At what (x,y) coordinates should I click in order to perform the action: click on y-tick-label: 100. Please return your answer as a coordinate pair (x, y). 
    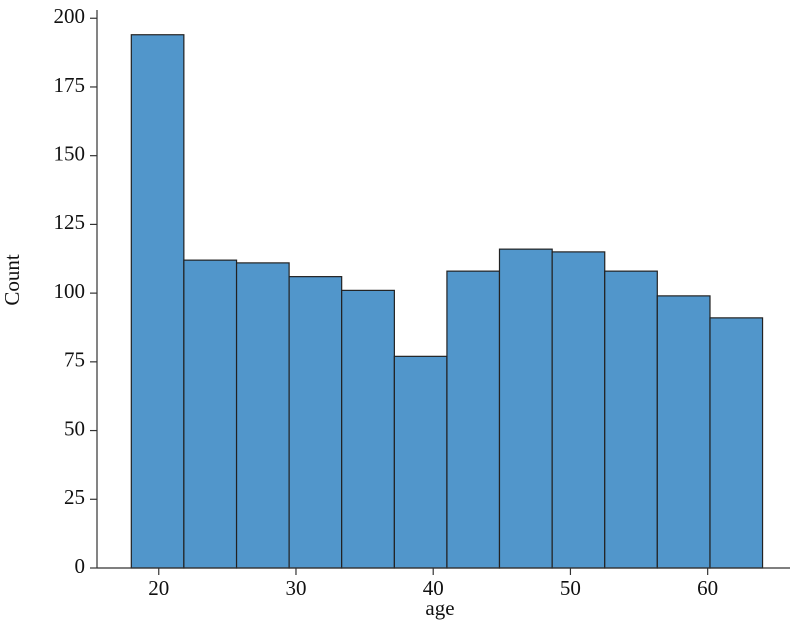
    Looking at the image, I should click on (70, 291).